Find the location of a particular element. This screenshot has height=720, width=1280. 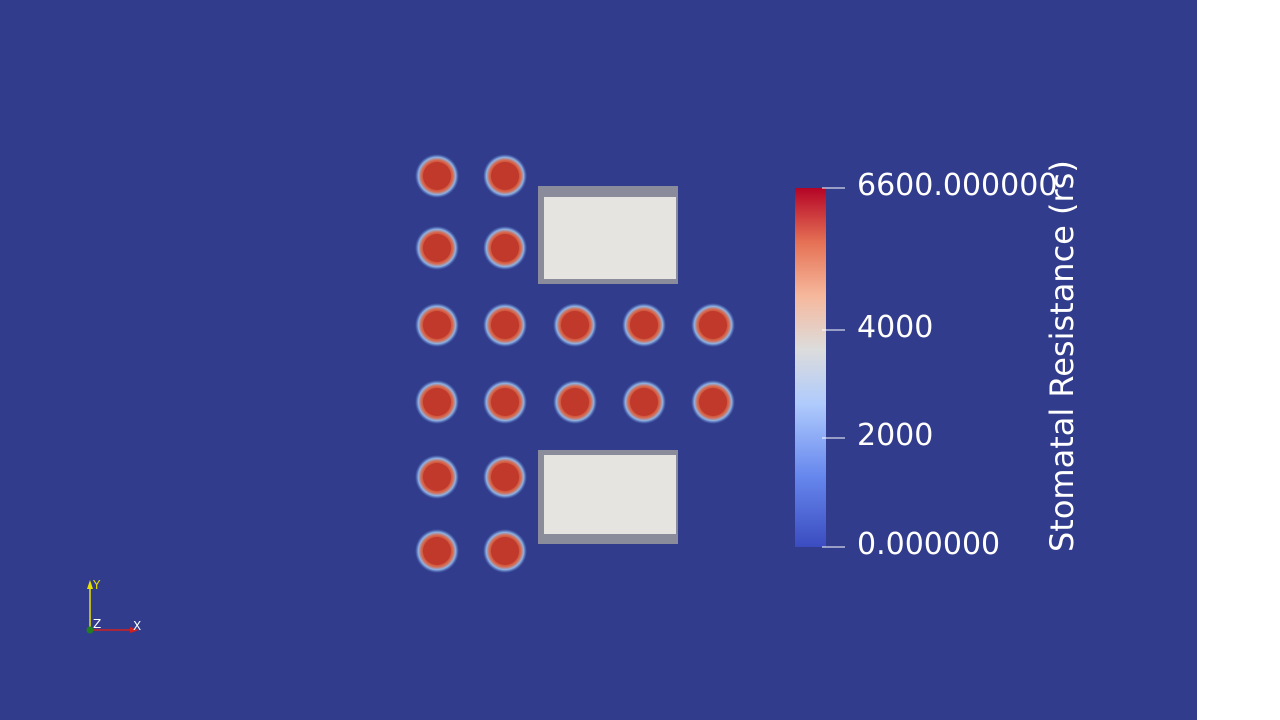

x-axis-label: X is located at coordinates (137, 626).